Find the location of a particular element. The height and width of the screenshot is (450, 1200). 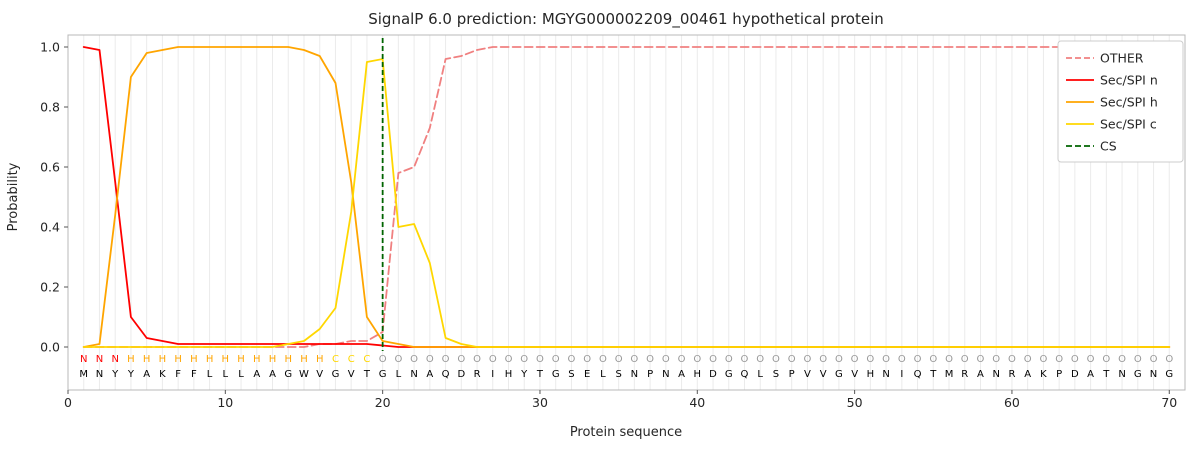

y-tick-label: 0.0 is located at coordinates (50, 347).